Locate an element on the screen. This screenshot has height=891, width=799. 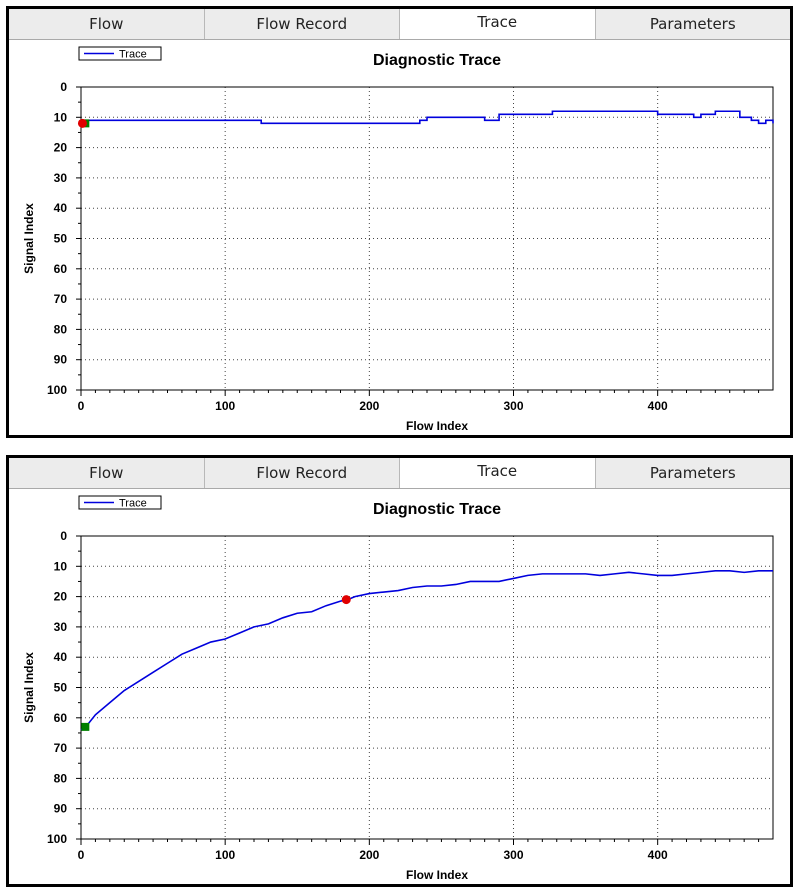
series-line-trace is located at coordinates (427, 117).